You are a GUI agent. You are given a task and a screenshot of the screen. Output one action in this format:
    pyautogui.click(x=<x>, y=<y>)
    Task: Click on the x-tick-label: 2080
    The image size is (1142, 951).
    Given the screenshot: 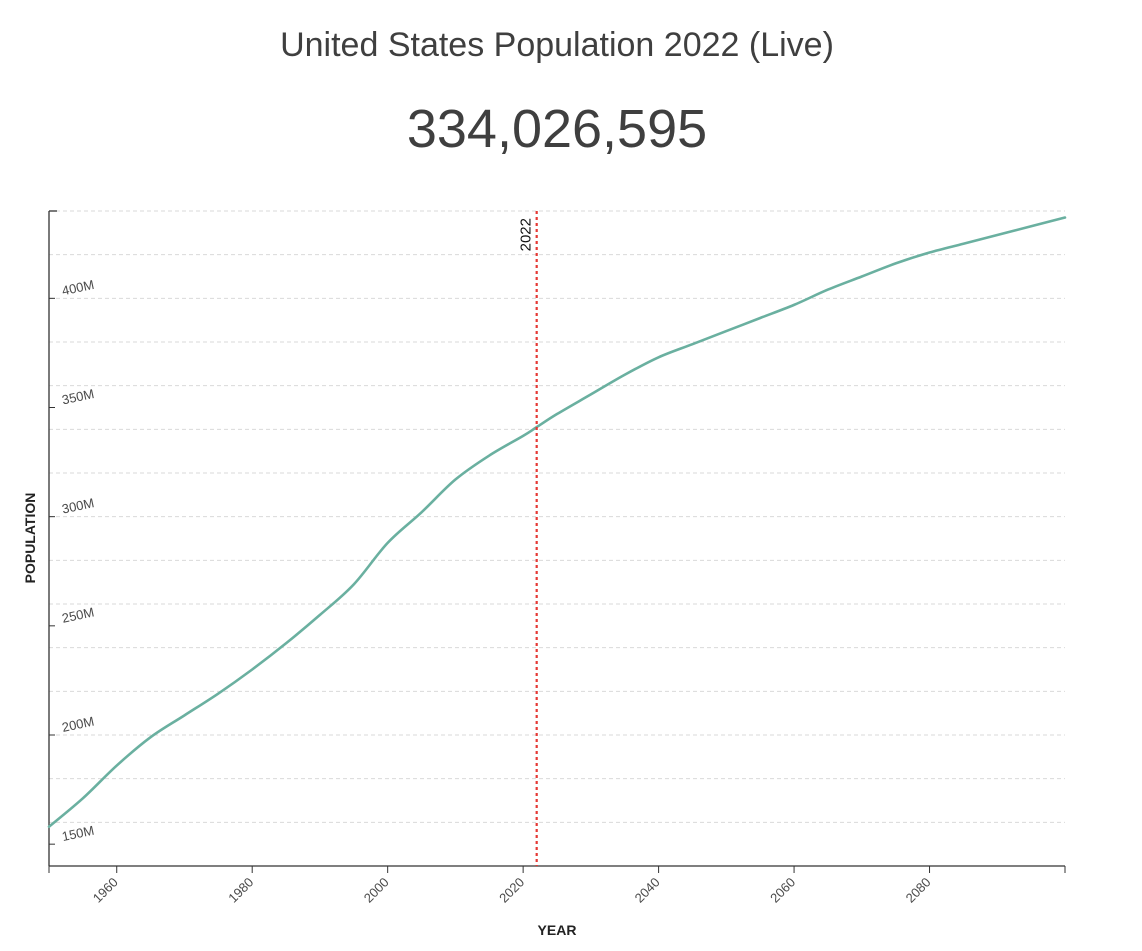 What is the action you would take?
    pyautogui.click(x=918, y=890)
    